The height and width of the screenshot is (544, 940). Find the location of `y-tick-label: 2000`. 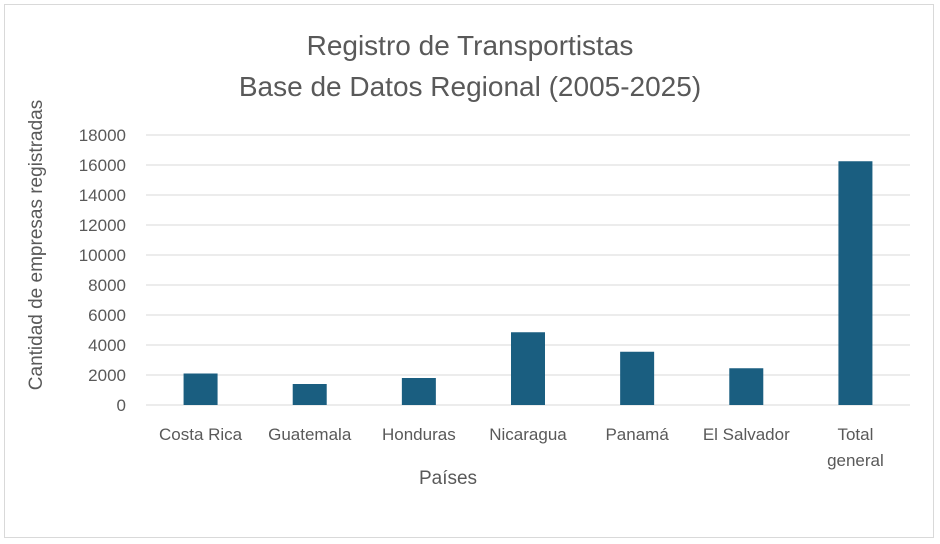

y-tick-label: 2000 is located at coordinates (107, 375).